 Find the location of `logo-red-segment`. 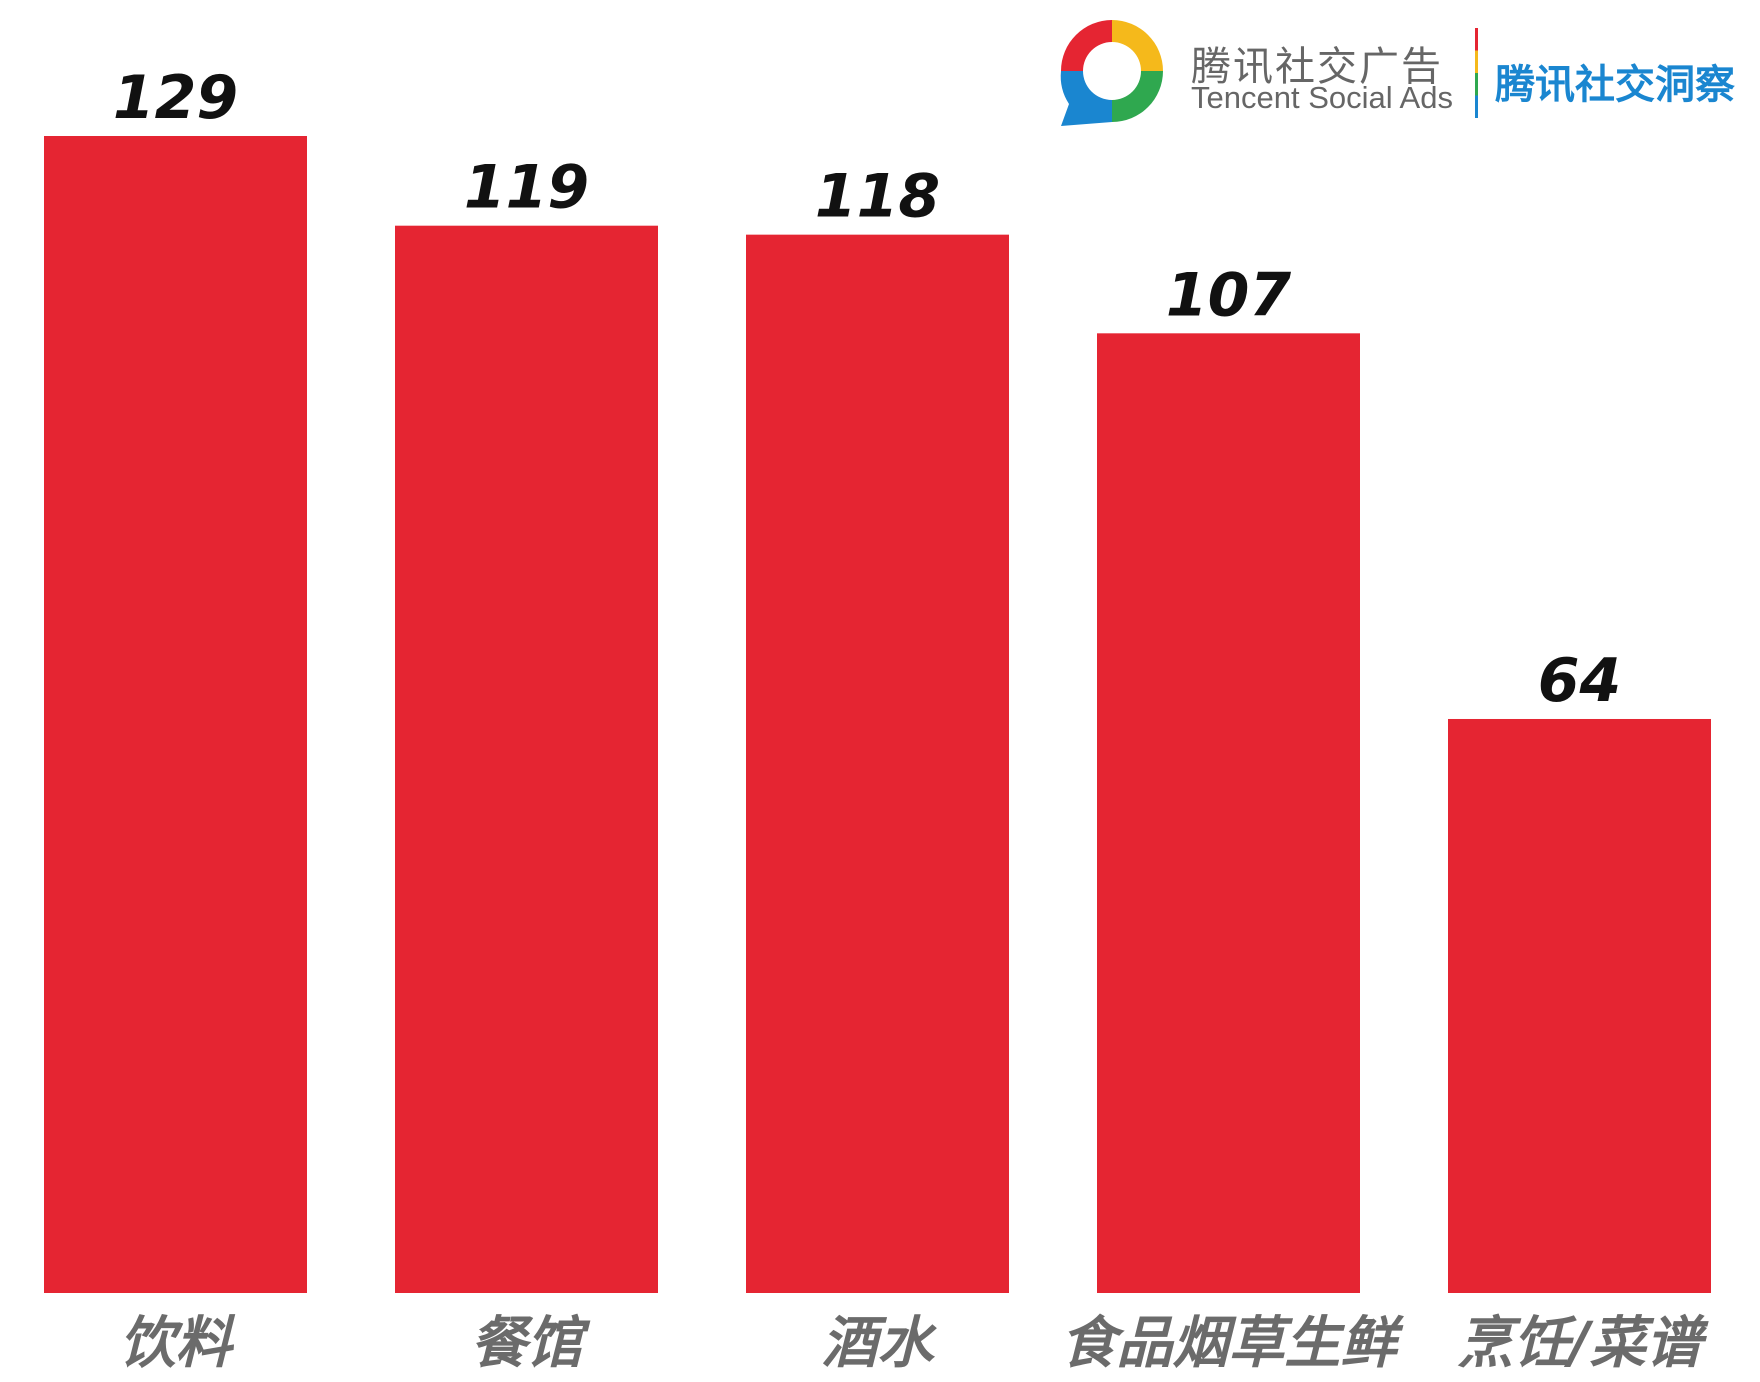

logo-red-segment is located at coordinates (1086, 45).